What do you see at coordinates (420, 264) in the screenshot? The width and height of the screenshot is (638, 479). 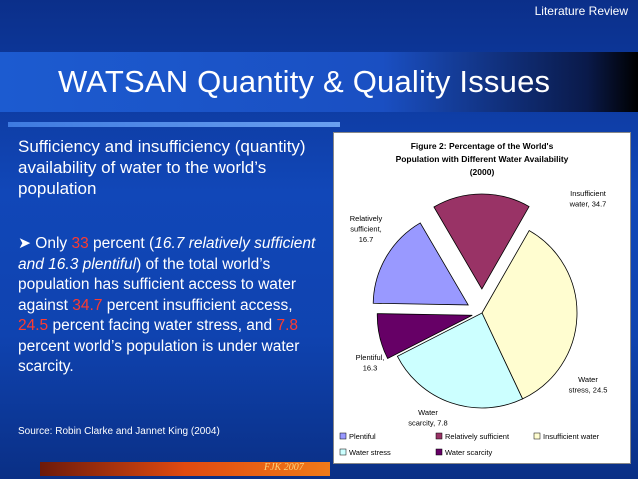 I see `pie-slice-plentiful` at bounding box center [420, 264].